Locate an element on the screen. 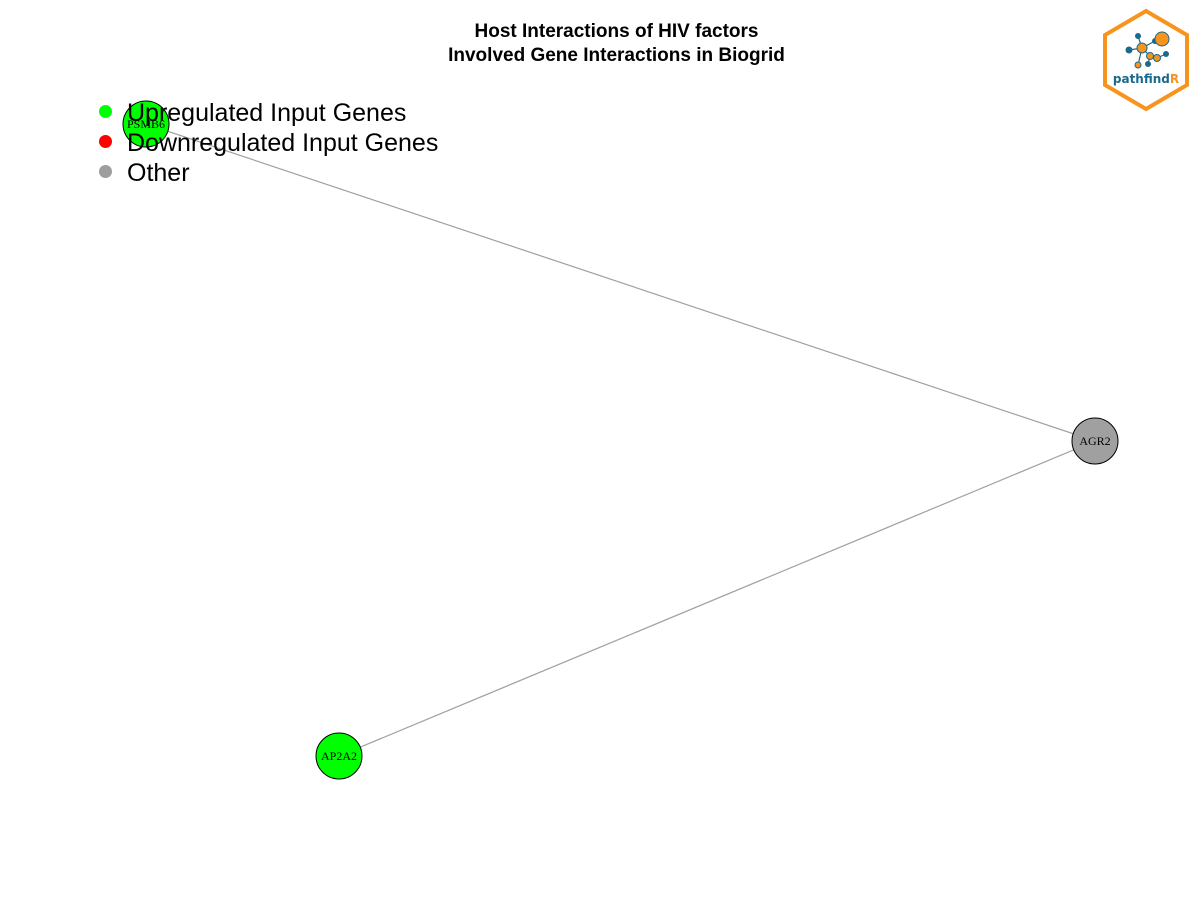 This screenshot has width=1200, height=900. node-ap2a2: AP2A2 is located at coordinates (339, 756).